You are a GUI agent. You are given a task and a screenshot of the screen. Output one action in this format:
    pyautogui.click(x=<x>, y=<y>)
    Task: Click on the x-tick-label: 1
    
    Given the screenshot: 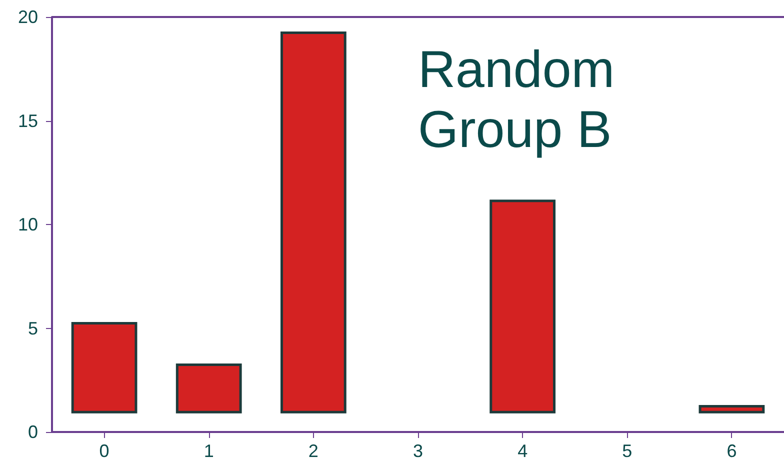 What is the action you would take?
    pyautogui.click(x=209, y=451)
    